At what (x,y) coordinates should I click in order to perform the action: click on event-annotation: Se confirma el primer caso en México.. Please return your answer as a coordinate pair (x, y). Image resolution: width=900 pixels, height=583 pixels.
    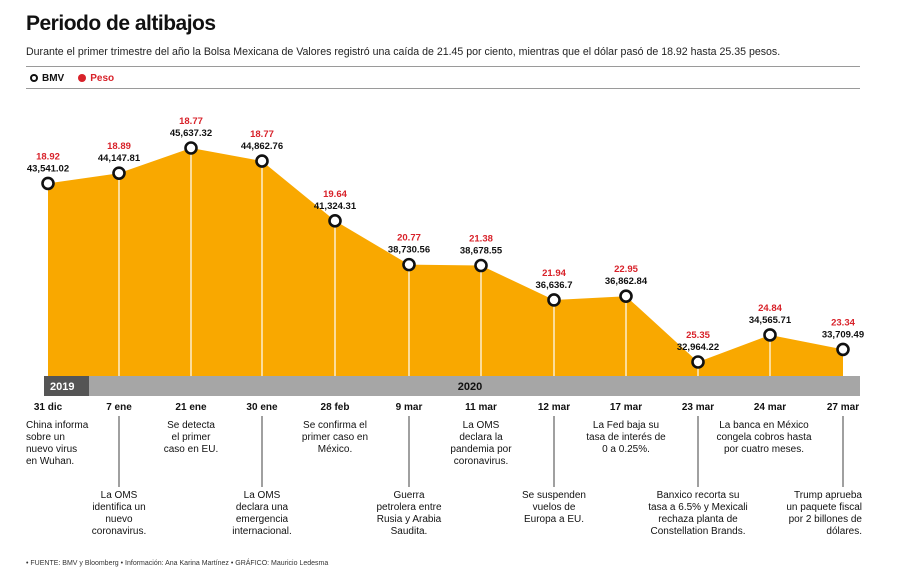
    Looking at the image, I should click on (335, 437).